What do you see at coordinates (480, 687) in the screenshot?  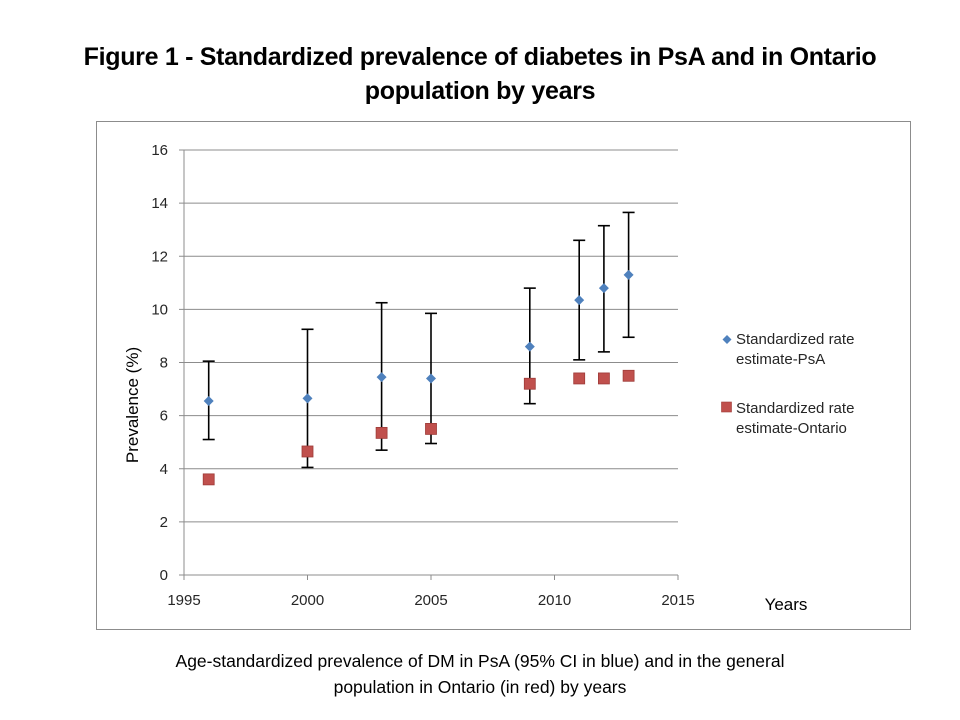 I see `figure-caption-line2: population in Ontario (in red) by years` at bounding box center [480, 687].